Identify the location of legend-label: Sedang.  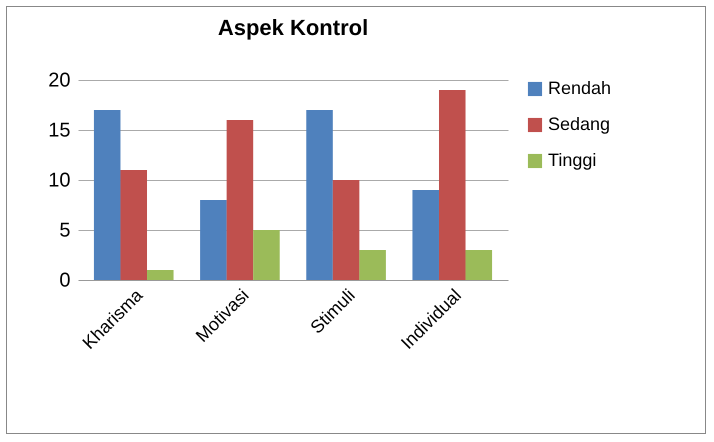
(579, 124).